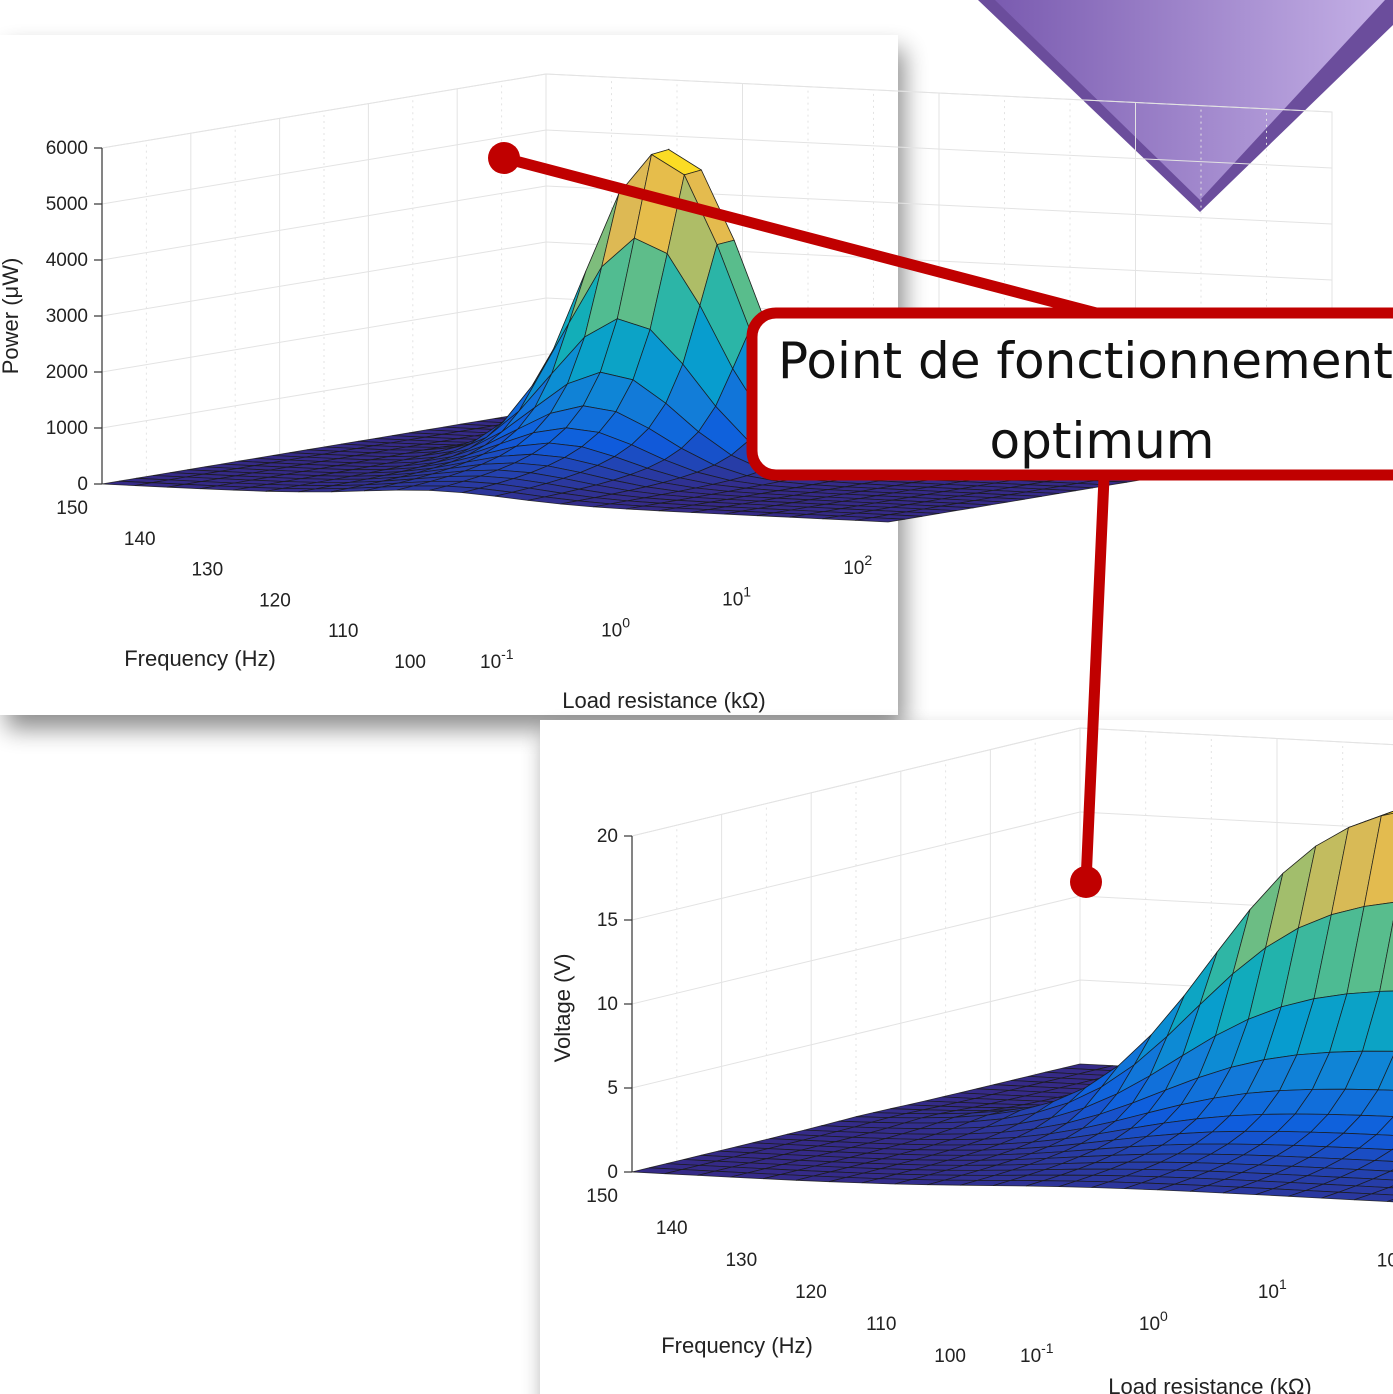 The width and height of the screenshot is (1393, 1394). What do you see at coordinates (607, 1004) in the screenshot?
I see `z-tick-label: 10` at bounding box center [607, 1004].